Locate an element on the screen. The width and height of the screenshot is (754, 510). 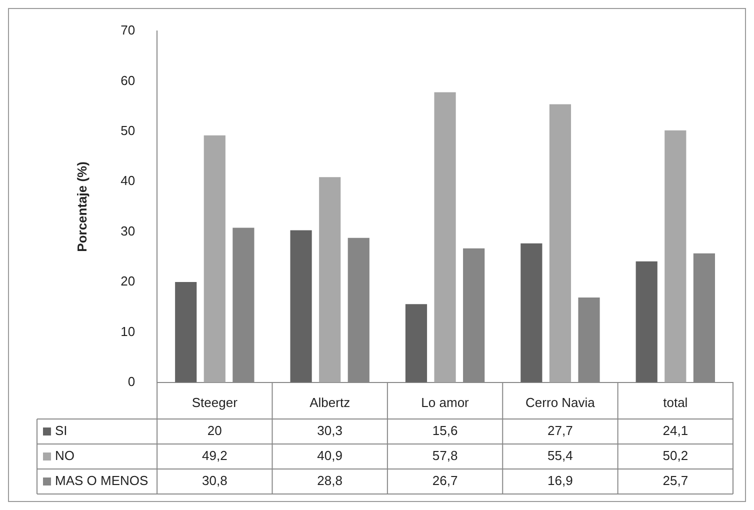
x-tick-label: Steeger is located at coordinates (215, 402).